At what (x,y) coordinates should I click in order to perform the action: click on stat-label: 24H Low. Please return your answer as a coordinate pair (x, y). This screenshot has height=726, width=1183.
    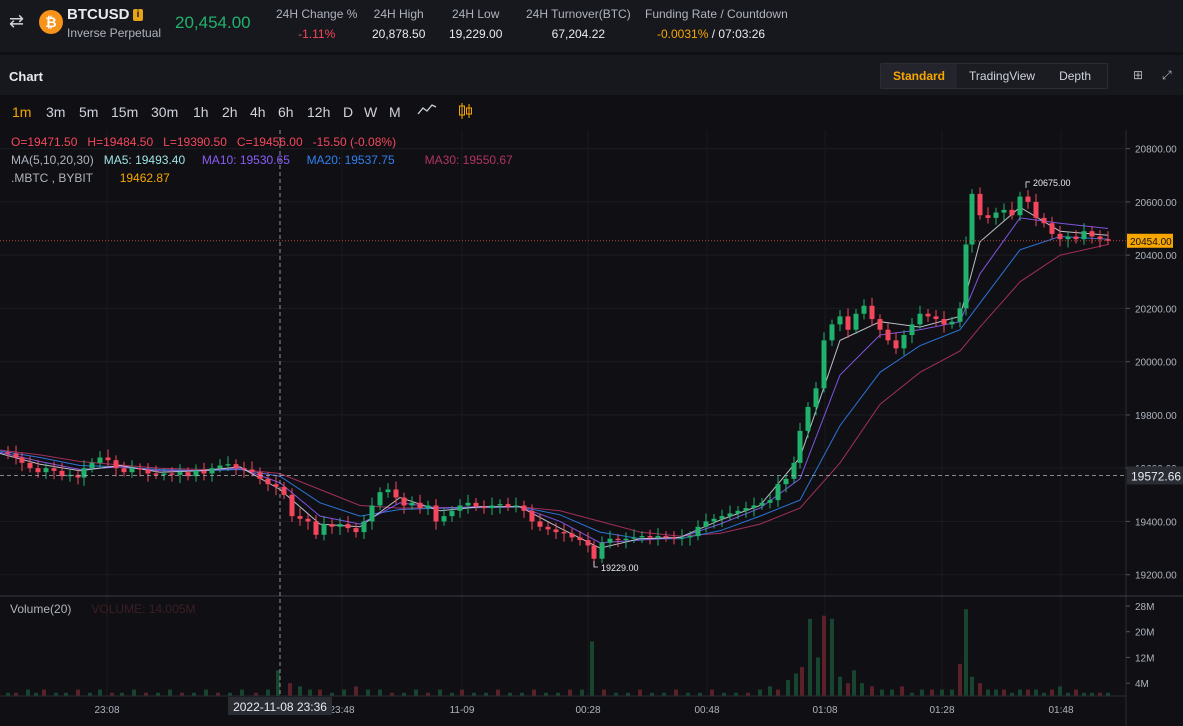
    Looking at the image, I should click on (476, 14).